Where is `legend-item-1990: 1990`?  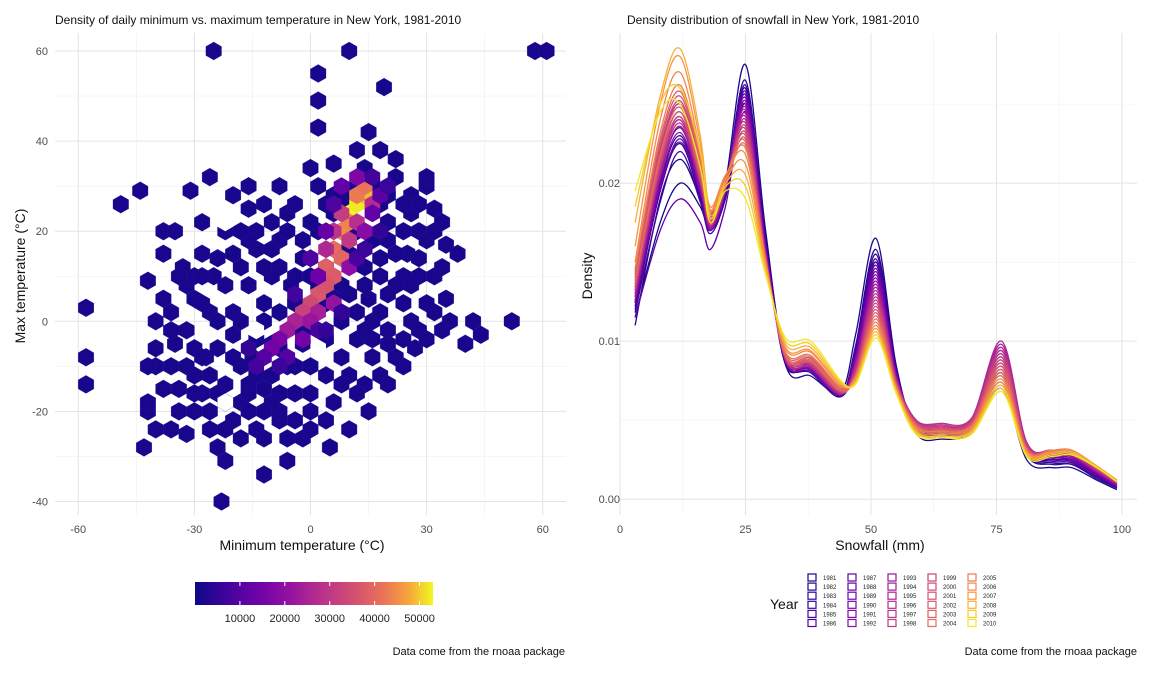
legend-item-1990: 1990 is located at coordinates (862, 604).